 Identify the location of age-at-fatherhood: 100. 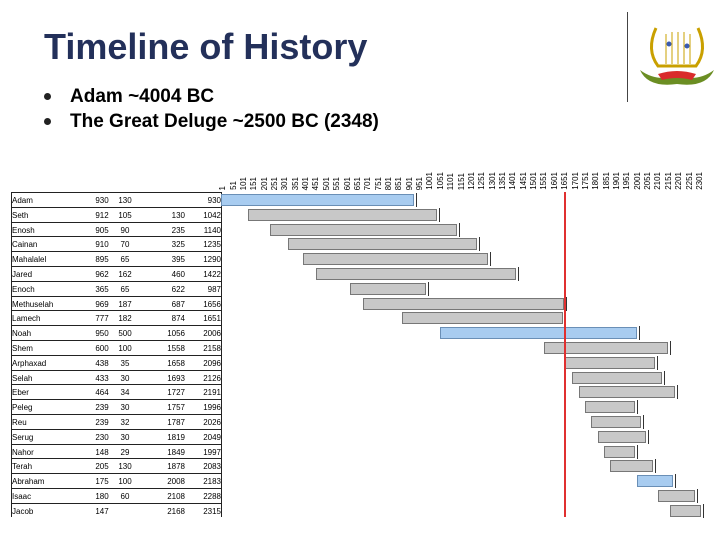
(125, 348).